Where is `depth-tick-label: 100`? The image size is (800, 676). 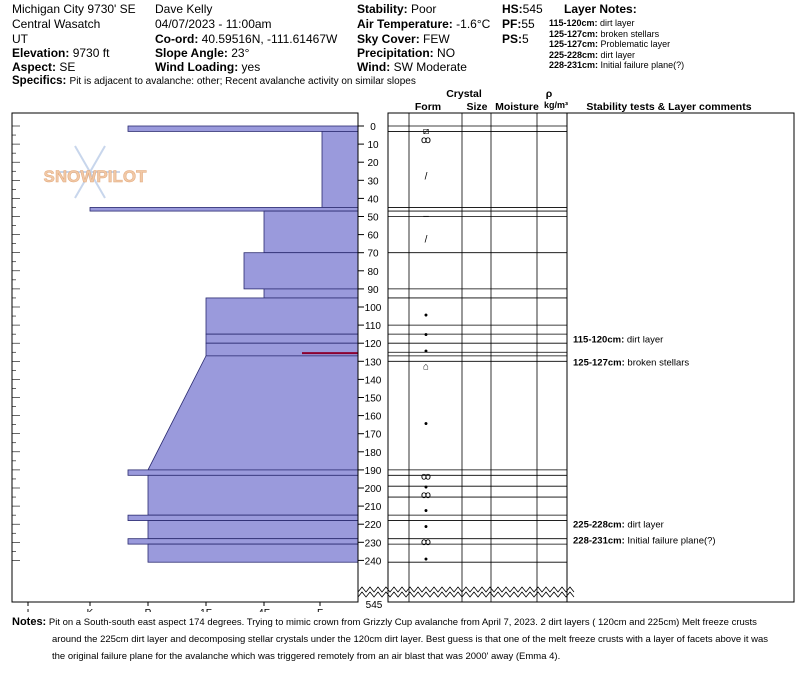
depth-tick-label: 100 is located at coordinates (373, 308).